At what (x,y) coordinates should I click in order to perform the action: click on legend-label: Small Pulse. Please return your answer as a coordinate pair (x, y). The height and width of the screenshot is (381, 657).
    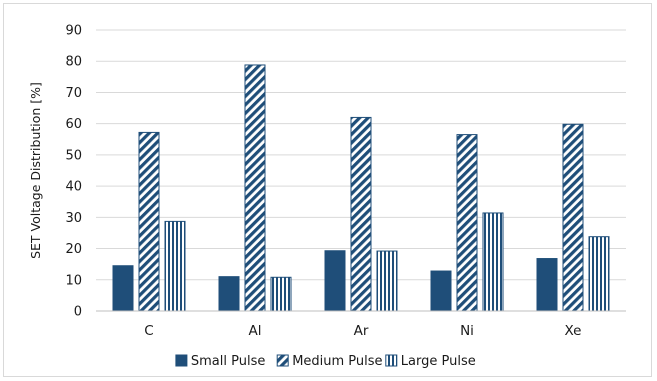
    Looking at the image, I should click on (228, 361).